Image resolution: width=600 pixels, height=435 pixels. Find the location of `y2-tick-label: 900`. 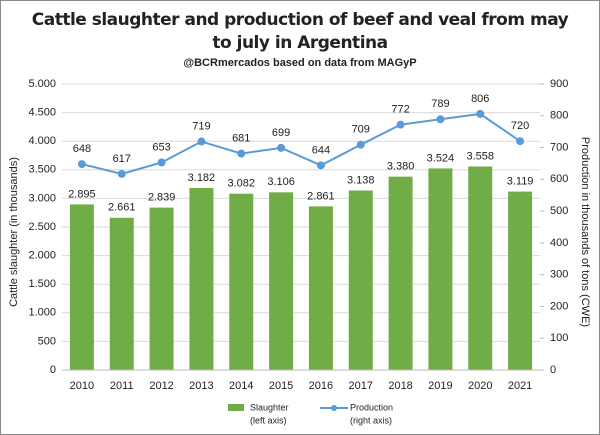

y2-tick-label: 900 is located at coordinates (559, 84).